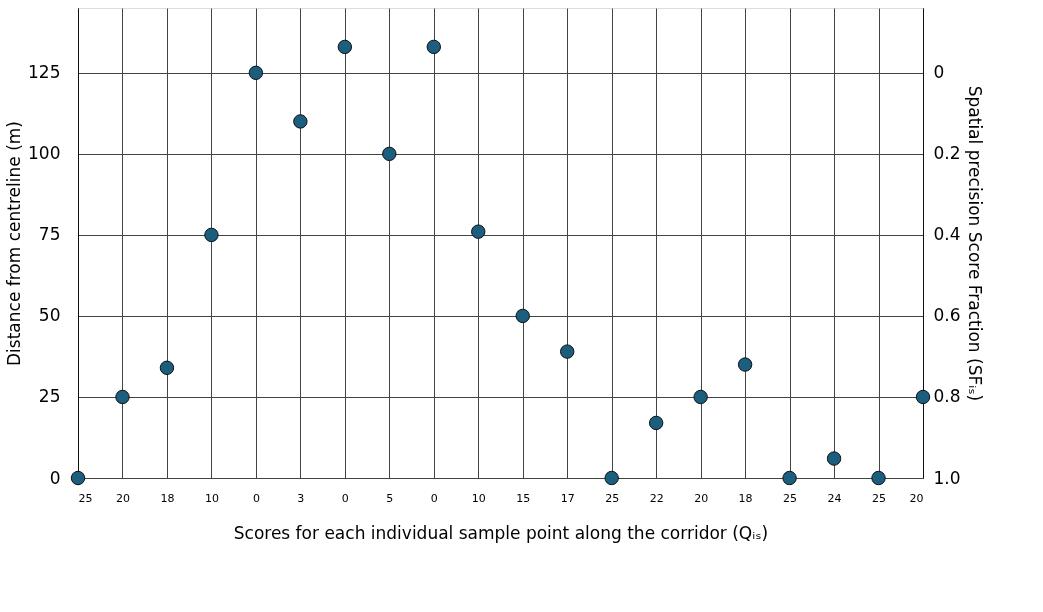 This screenshot has width=1043, height=612. Describe the element at coordinates (947, 477) in the screenshot. I see `y2-tick-label: 1.0` at that location.